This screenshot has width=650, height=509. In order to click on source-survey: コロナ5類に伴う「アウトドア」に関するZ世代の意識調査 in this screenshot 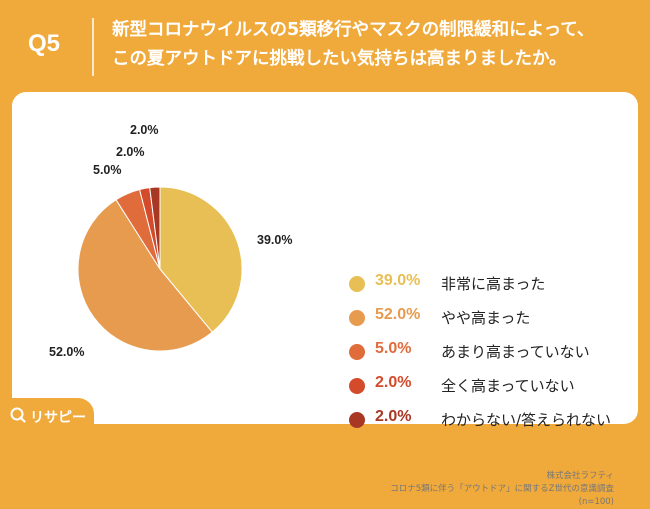, I will do `click(502, 489)`.